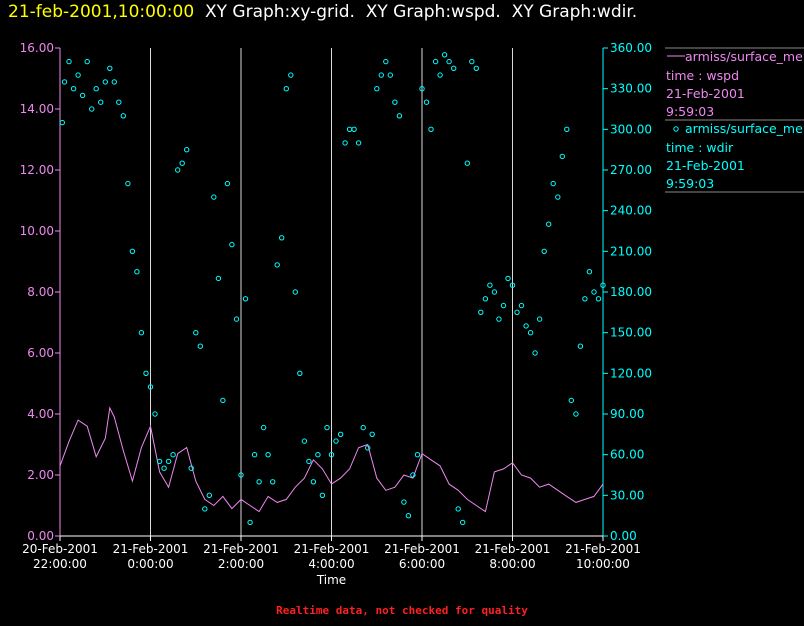  What do you see at coordinates (702, 75) in the screenshot?
I see `legend-wspd-var: time : wspd` at bounding box center [702, 75].